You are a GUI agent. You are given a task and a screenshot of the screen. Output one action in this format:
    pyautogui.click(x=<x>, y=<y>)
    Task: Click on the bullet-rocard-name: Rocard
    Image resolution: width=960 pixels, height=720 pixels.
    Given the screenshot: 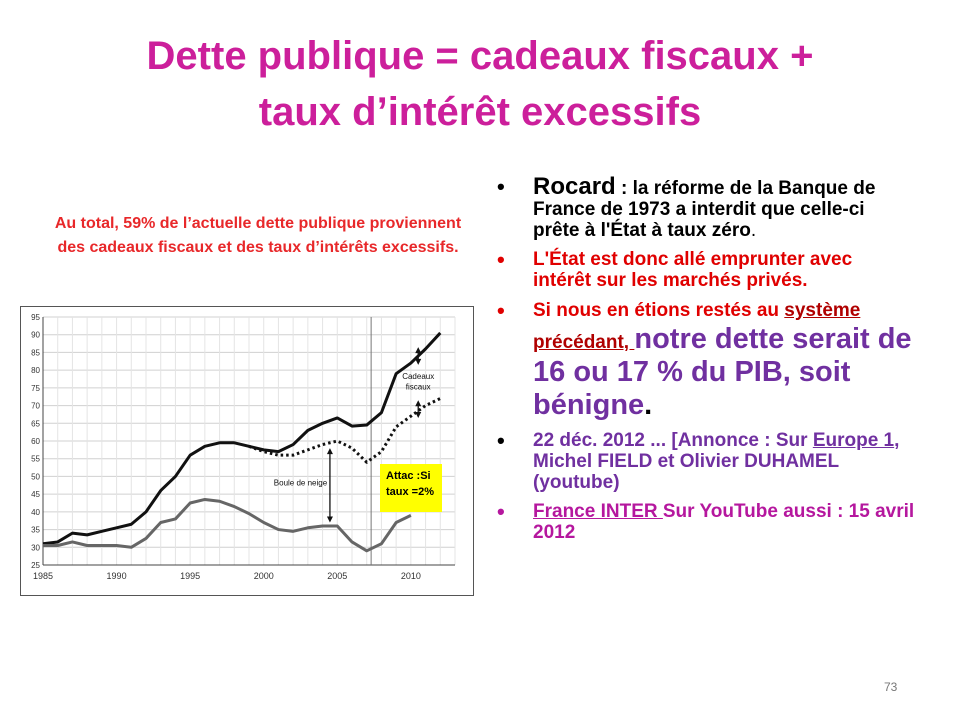 What is the action you would take?
    pyautogui.click(x=574, y=186)
    